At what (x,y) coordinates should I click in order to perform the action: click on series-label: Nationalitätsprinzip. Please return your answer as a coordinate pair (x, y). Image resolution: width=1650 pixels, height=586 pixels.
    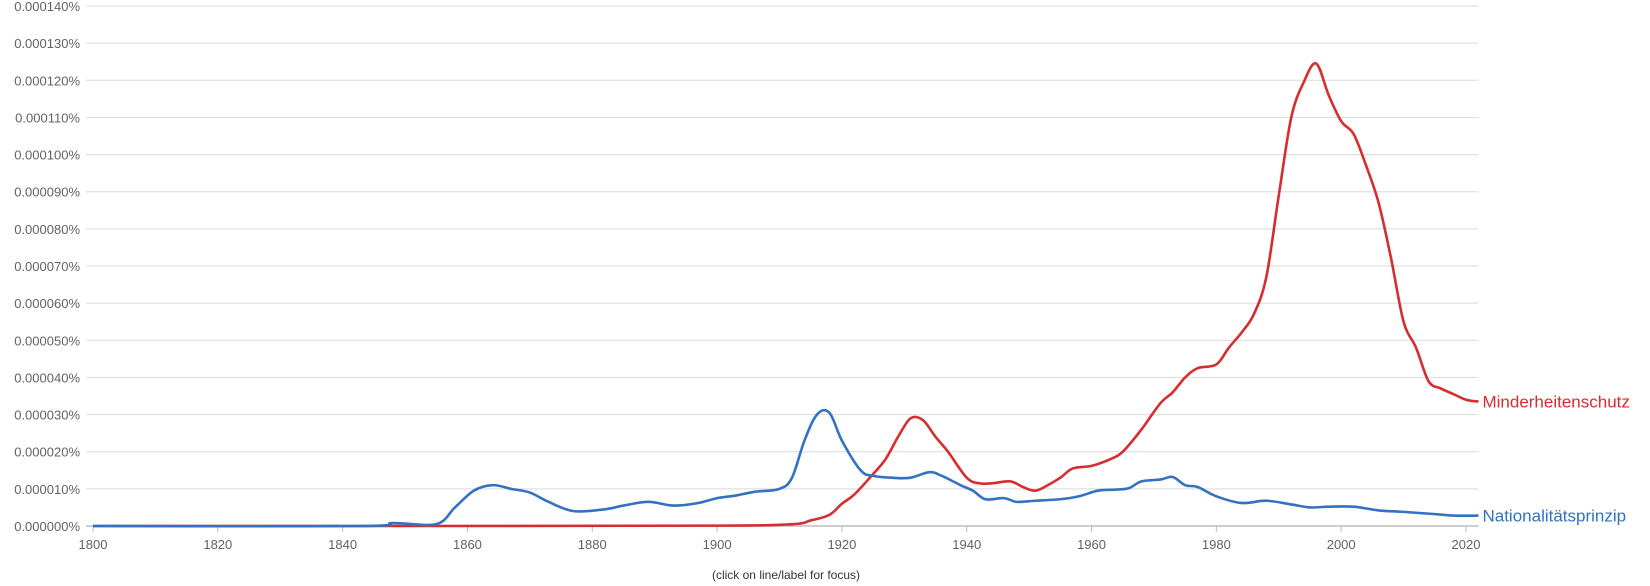
    Looking at the image, I should click on (1554, 516).